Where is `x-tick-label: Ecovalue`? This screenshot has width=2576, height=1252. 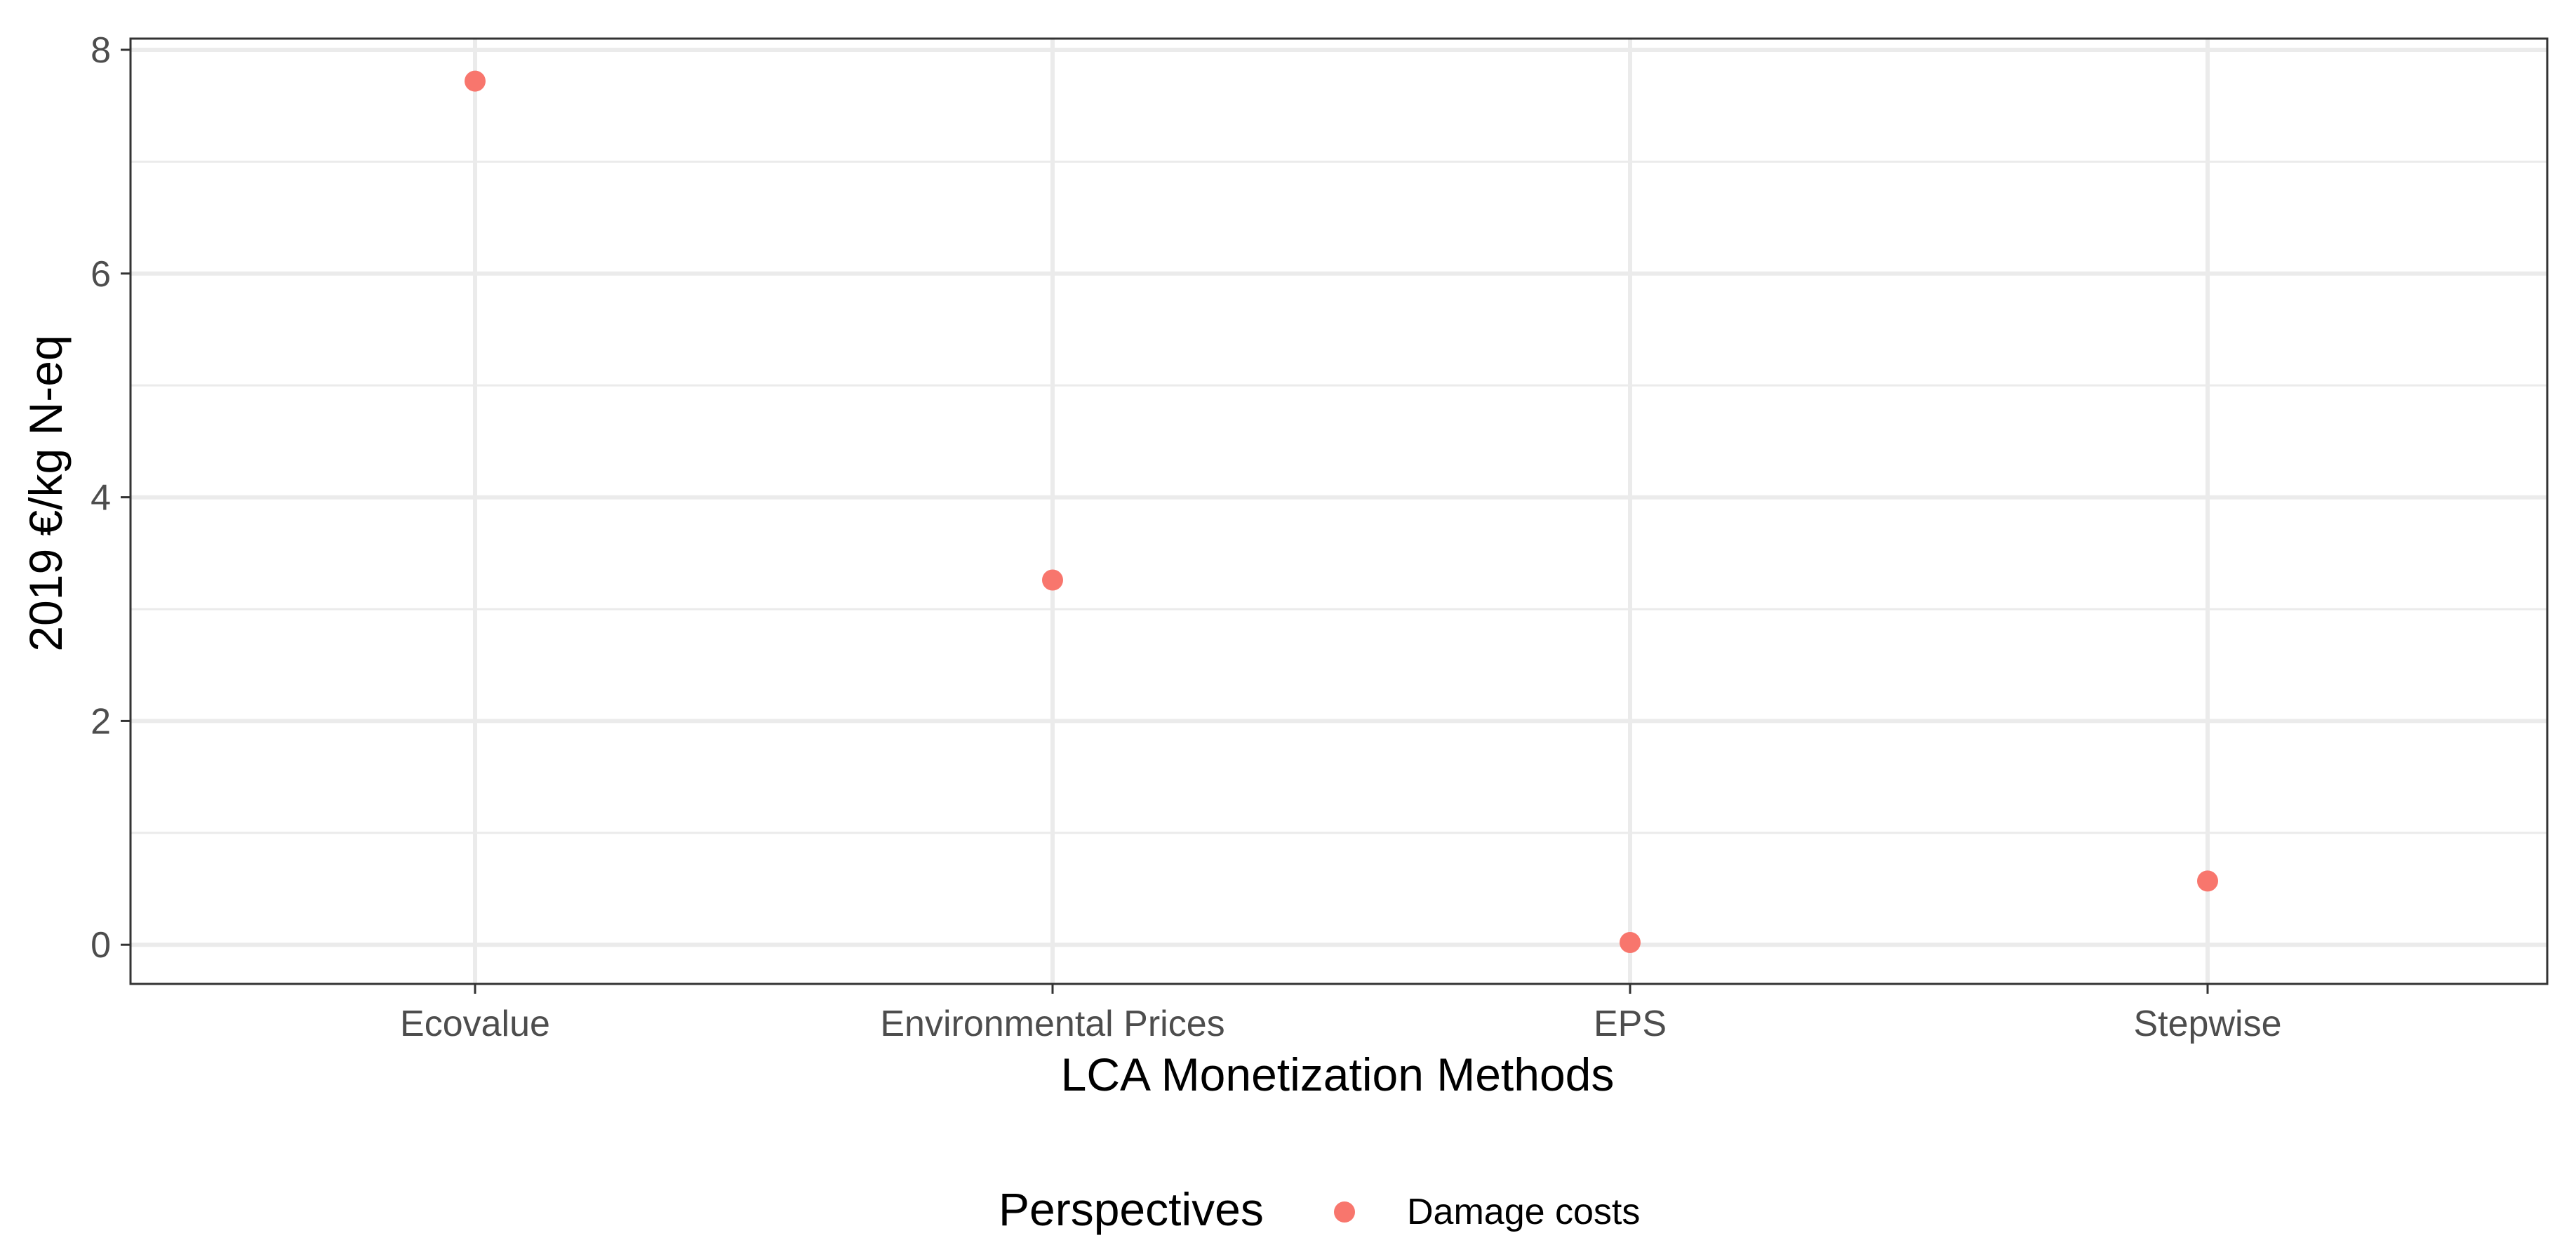 x-tick-label: Ecovalue is located at coordinates (475, 1024).